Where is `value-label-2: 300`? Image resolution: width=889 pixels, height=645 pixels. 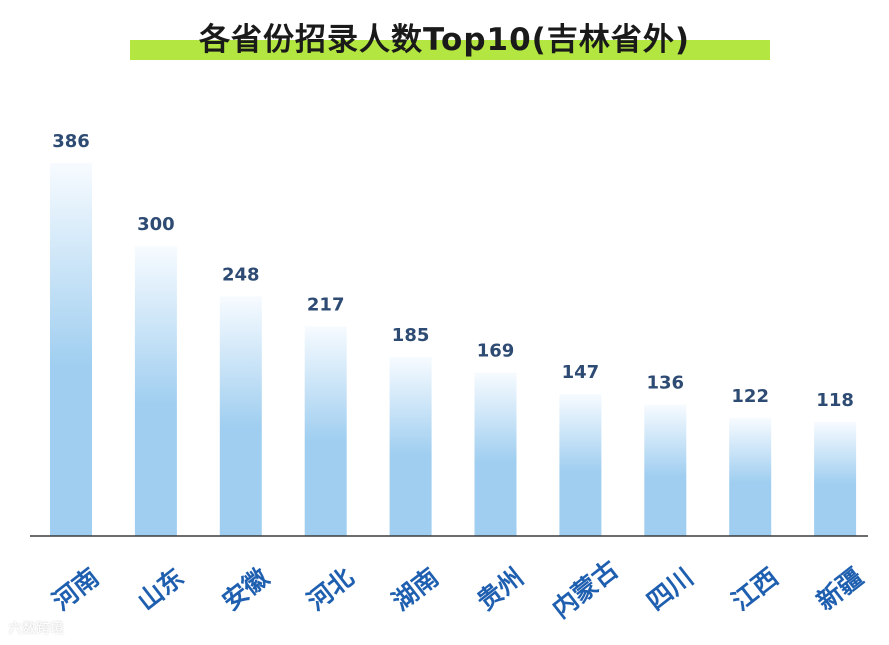 value-label-2: 300 is located at coordinates (156, 224).